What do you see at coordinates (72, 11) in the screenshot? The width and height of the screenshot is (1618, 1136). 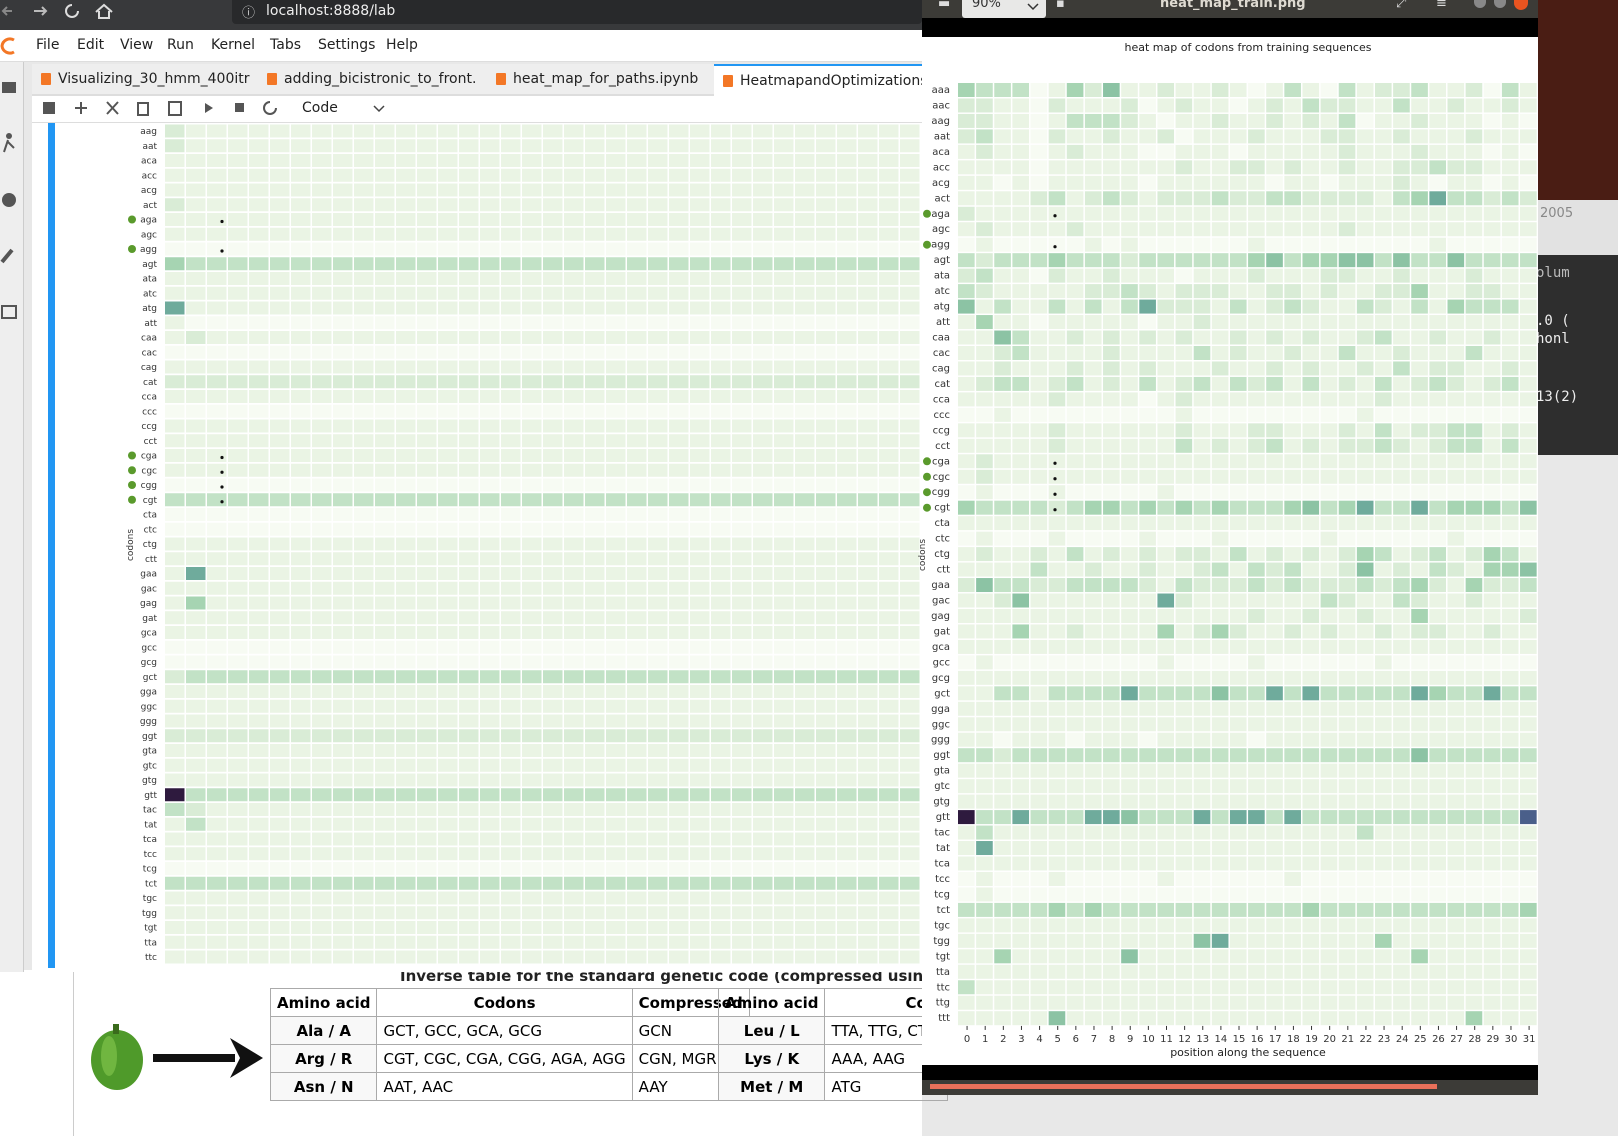 I see `reload` at bounding box center [72, 11].